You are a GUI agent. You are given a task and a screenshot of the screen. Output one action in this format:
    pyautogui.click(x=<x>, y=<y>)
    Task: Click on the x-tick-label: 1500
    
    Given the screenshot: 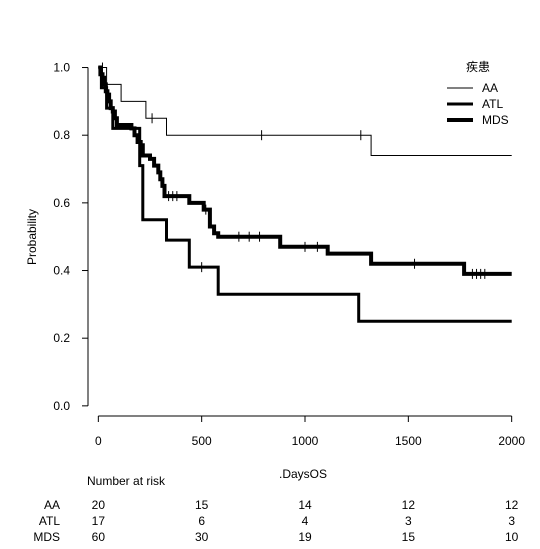 What is the action you would take?
    pyautogui.click(x=408, y=441)
    